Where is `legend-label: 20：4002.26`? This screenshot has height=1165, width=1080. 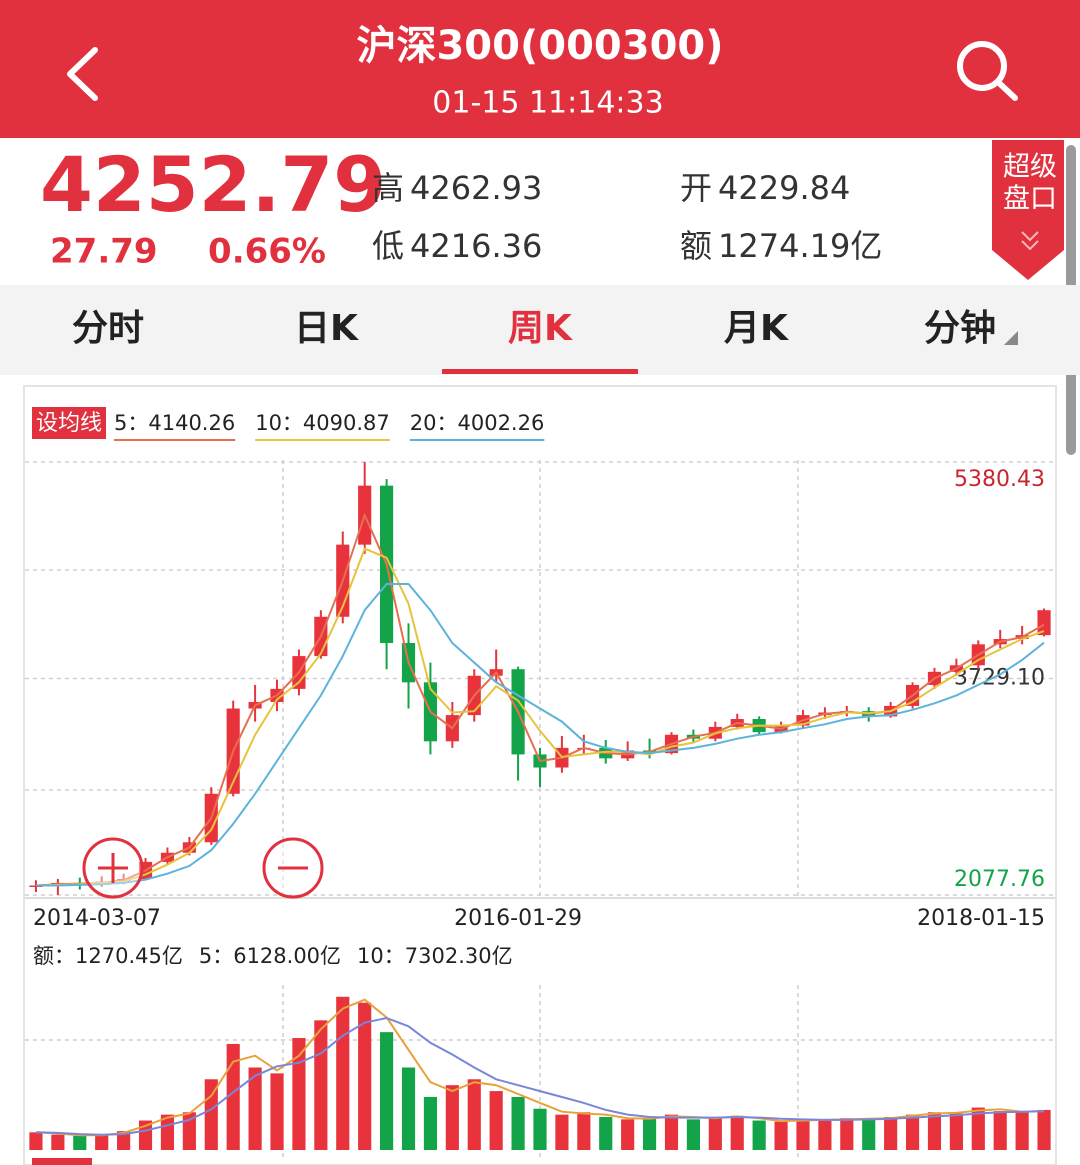 legend-label: 20：4002.26 is located at coordinates (477, 423).